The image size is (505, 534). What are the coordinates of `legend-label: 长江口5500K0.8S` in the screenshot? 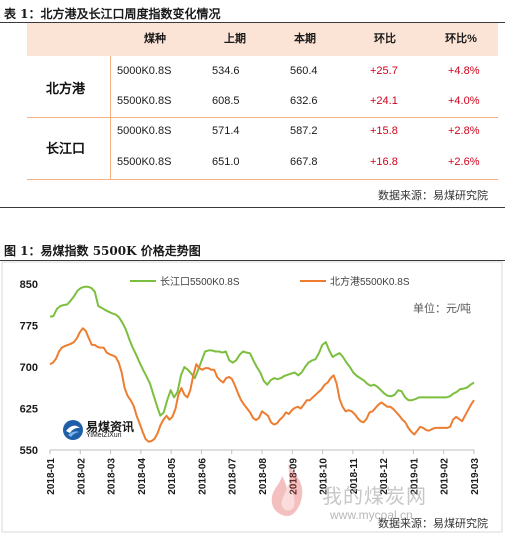 It's located at (200, 282).